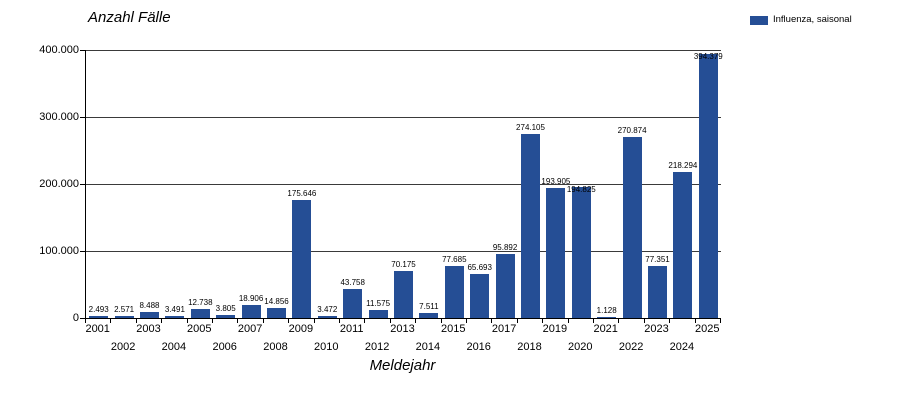  What do you see at coordinates (148, 329) in the screenshot?
I see `x-axis-tick-label: 2003` at bounding box center [148, 329].